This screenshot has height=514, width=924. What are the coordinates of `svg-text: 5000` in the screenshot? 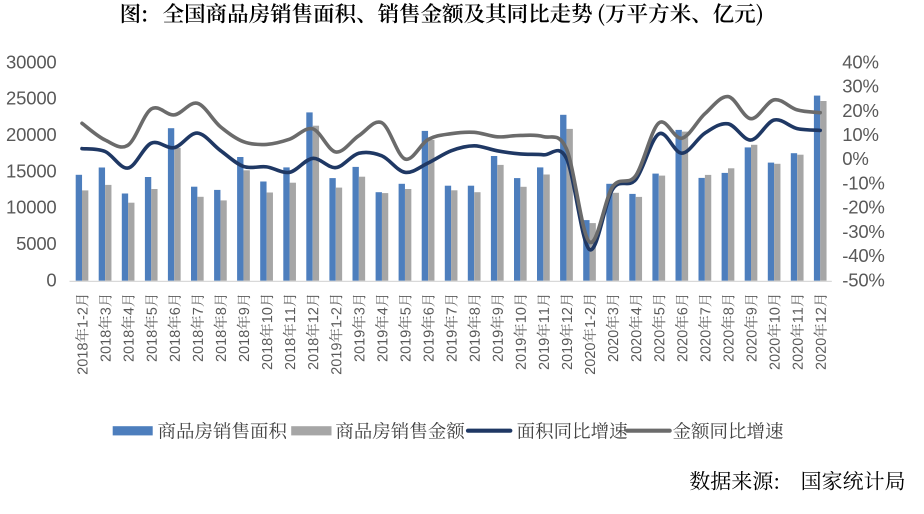 It's located at (36, 243).